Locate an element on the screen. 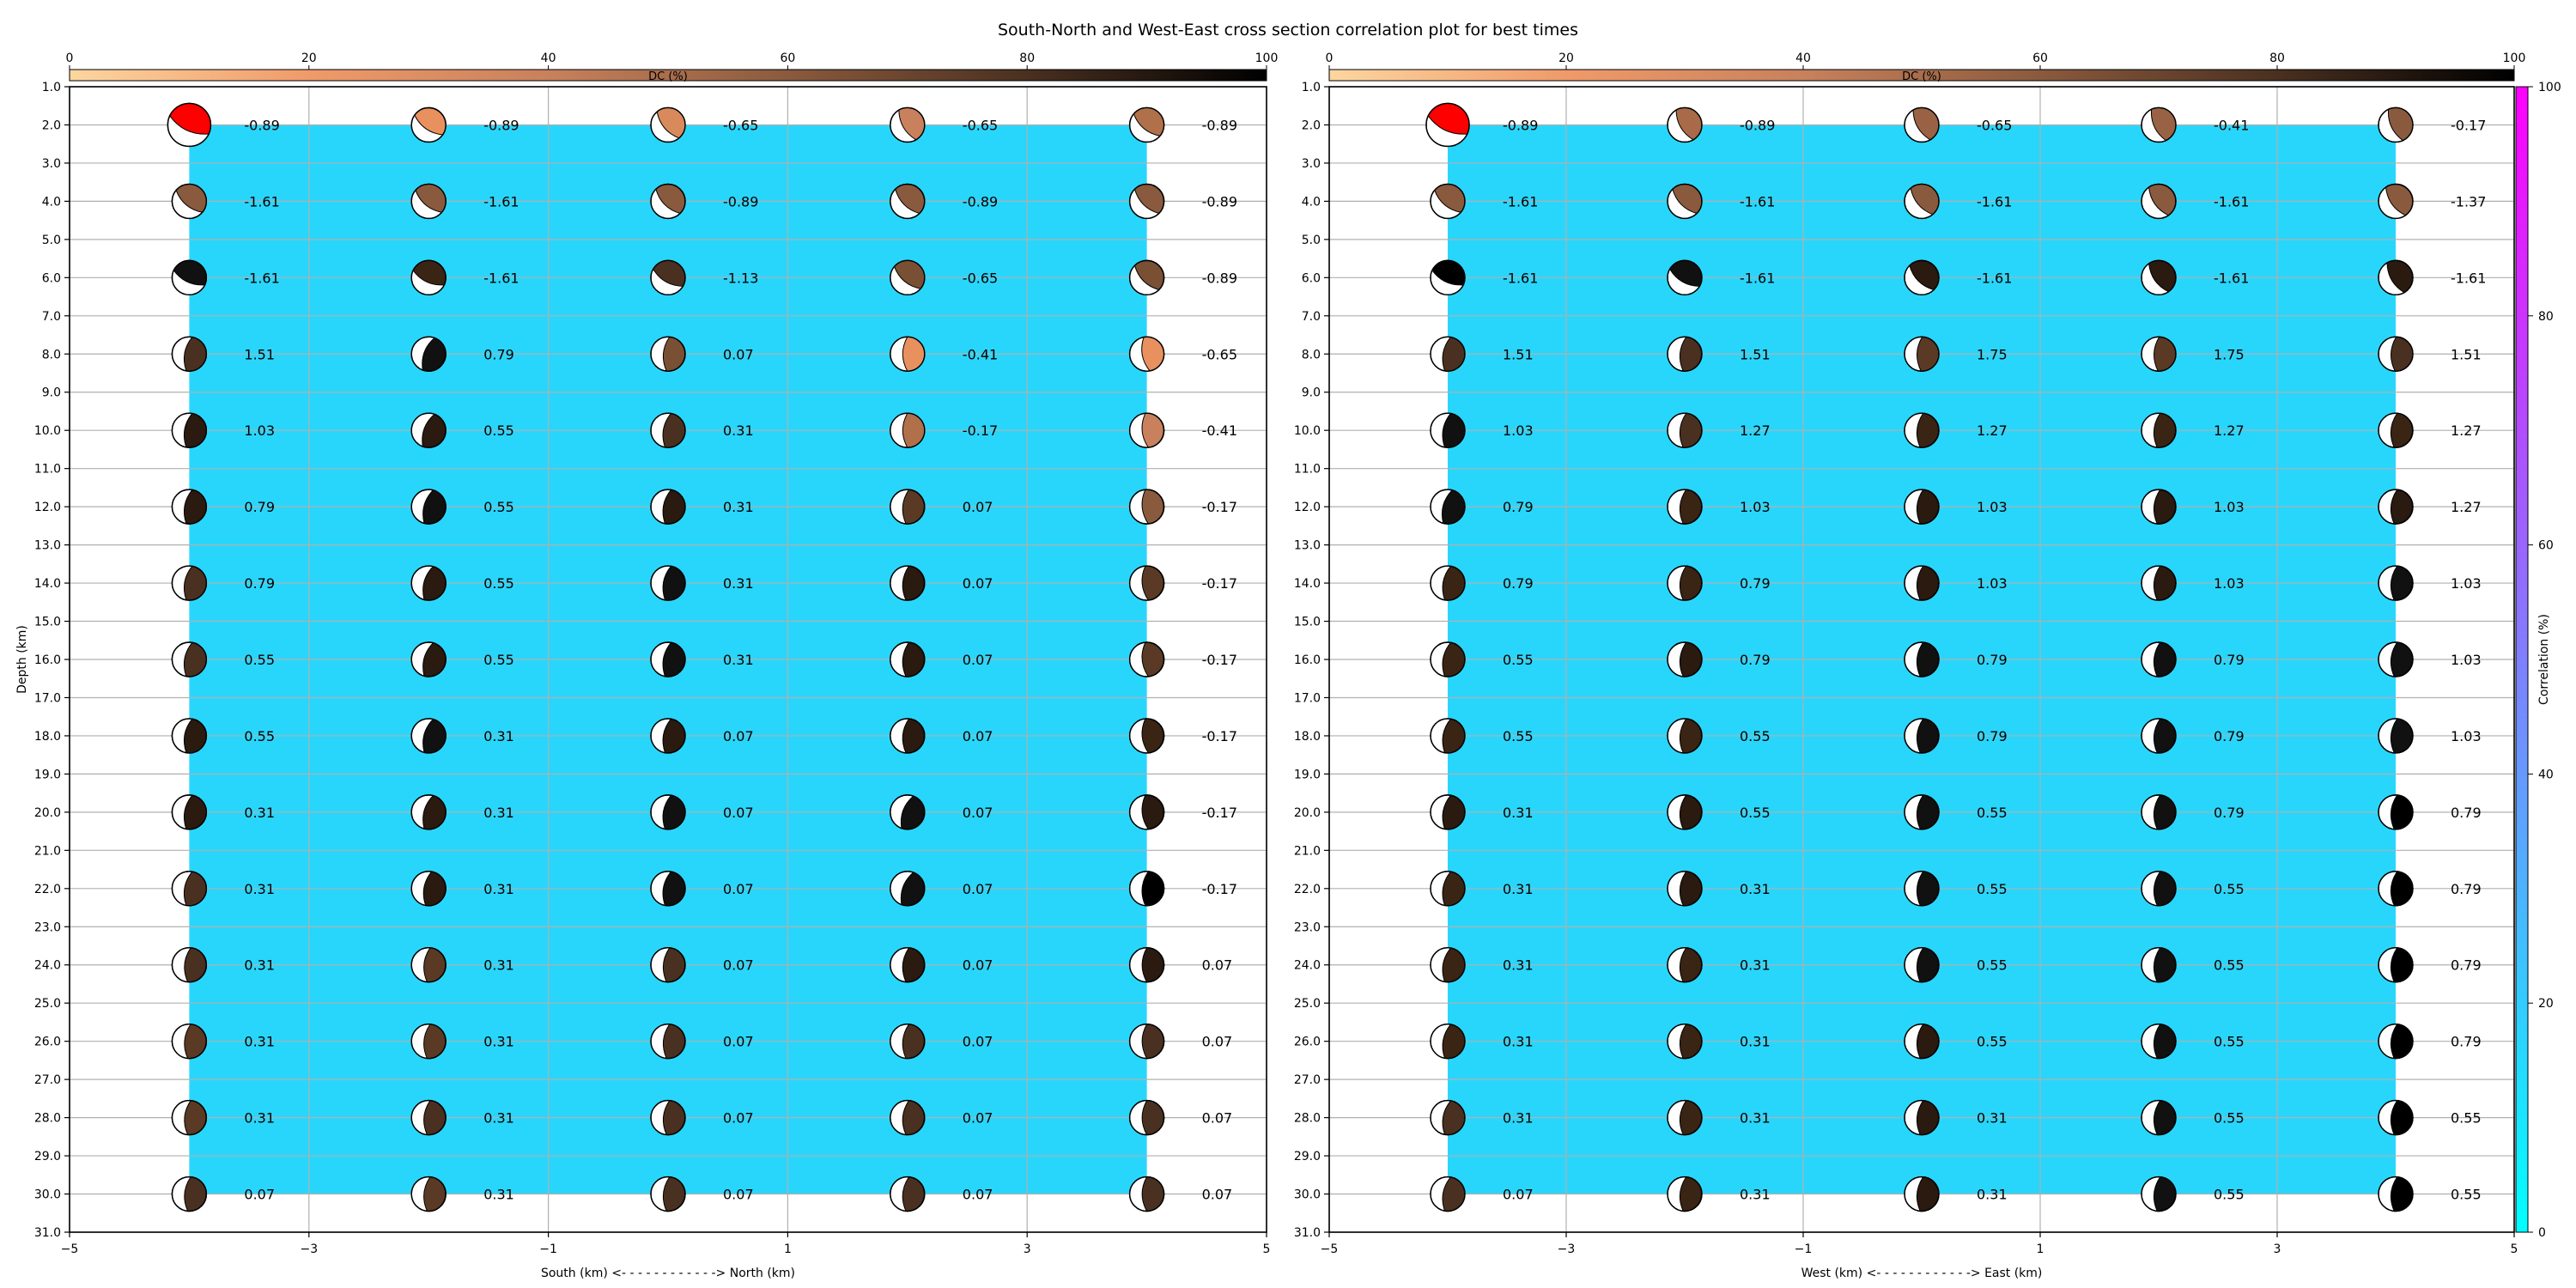  y-tick-label: 26.0 is located at coordinates (1308, 1042).